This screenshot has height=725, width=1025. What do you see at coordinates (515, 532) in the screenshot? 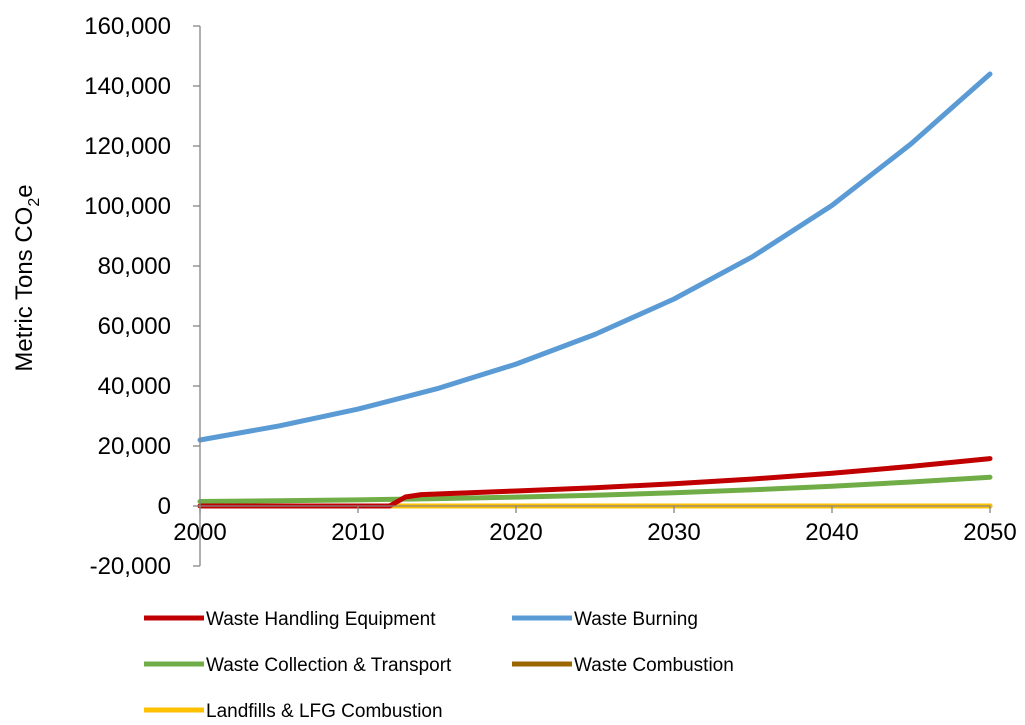
I see `x-tick-label: 2020` at bounding box center [515, 532].